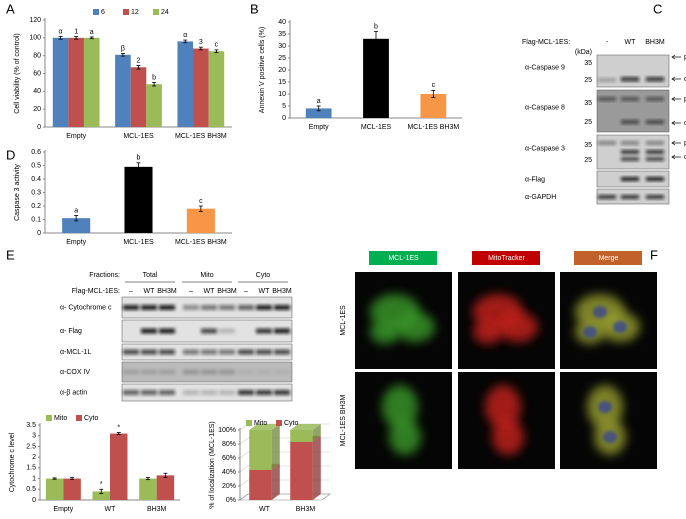  What do you see at coordinates (685, 143) in the screenshot?
I see `band-label: pro` at bounding box center [685, 143].